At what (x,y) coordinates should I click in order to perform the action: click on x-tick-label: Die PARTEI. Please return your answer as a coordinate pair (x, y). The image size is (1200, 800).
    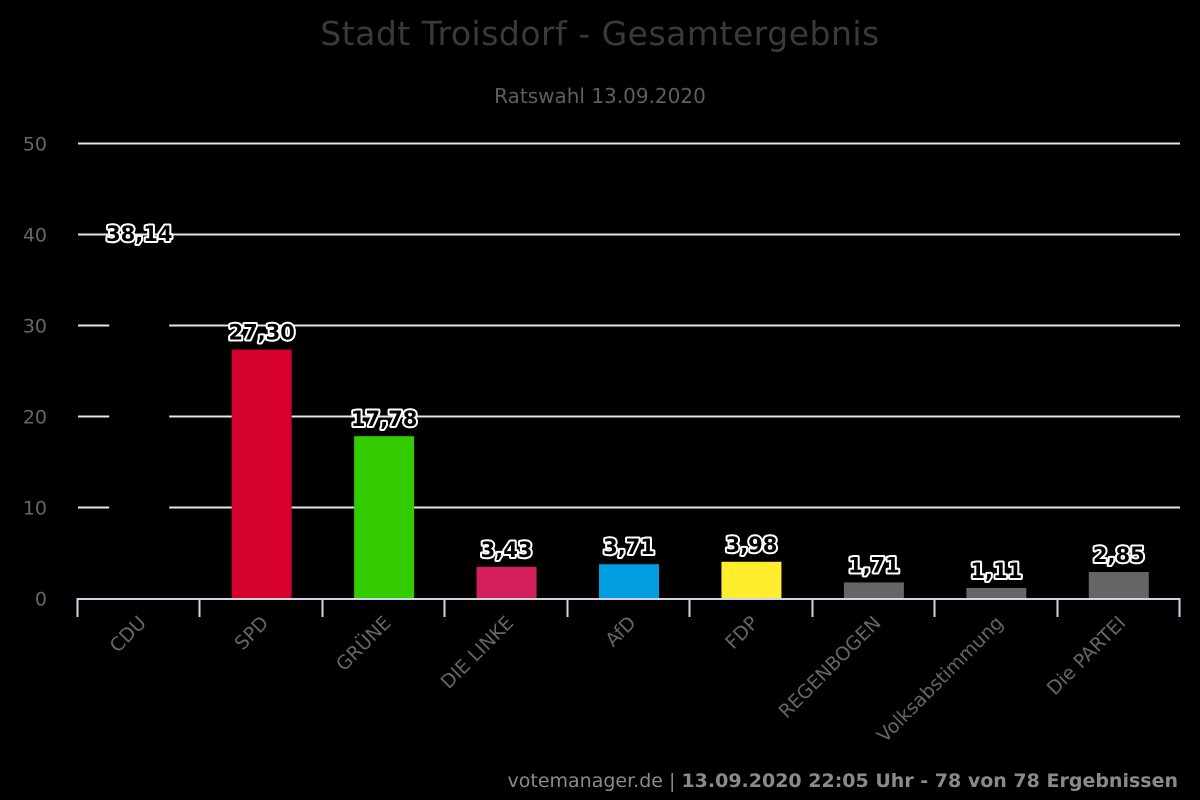
    Looking at the image, I should click on (1087, 656).